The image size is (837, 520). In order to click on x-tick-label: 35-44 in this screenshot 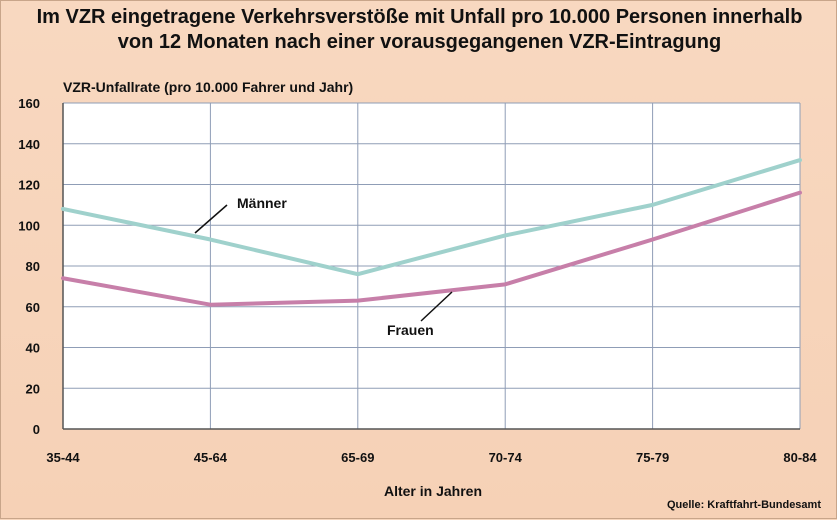, I will do `click(63, 457)`.